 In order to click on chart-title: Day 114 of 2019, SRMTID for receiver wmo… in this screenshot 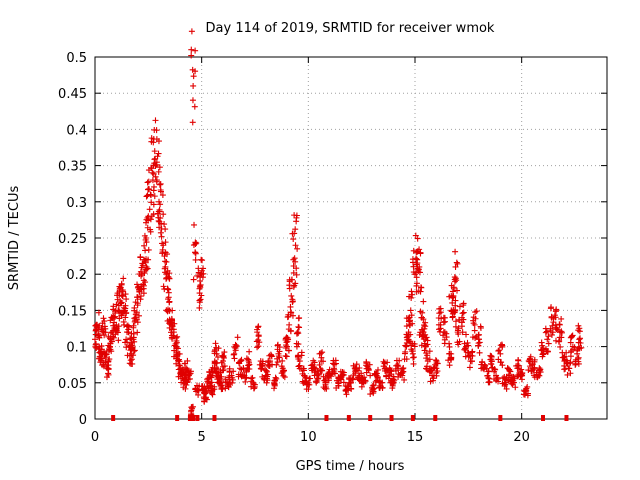, I will do `click(350, 28)`.